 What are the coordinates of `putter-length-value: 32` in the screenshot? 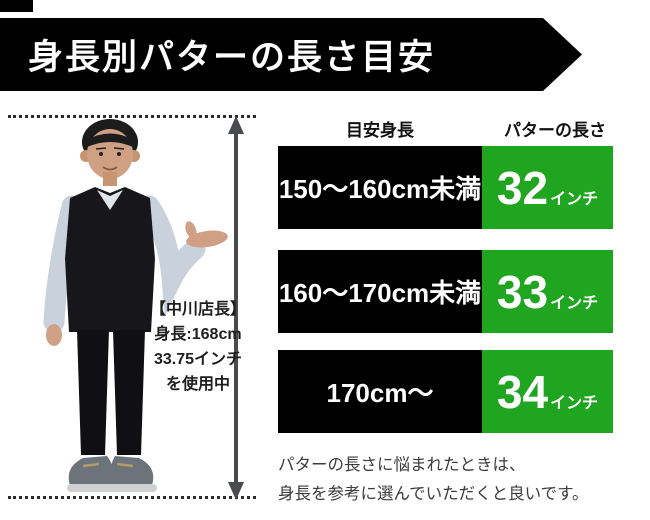 It's located at (522, 187).